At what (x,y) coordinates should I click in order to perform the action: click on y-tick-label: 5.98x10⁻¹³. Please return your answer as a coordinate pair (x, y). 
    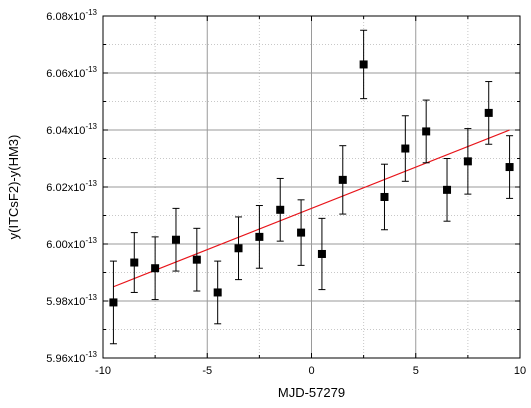
    Looking at the image, I should click on (71, 300).